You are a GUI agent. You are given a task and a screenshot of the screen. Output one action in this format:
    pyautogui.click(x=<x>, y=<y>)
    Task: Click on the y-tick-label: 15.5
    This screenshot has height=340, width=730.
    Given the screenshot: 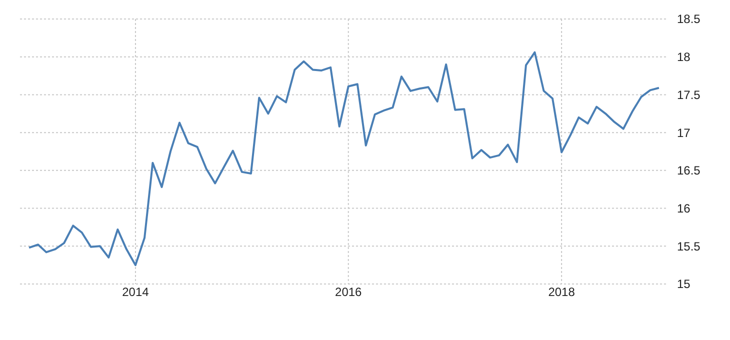 What is the action you would take?
    pyautogui.click(x=689, y=246)
    